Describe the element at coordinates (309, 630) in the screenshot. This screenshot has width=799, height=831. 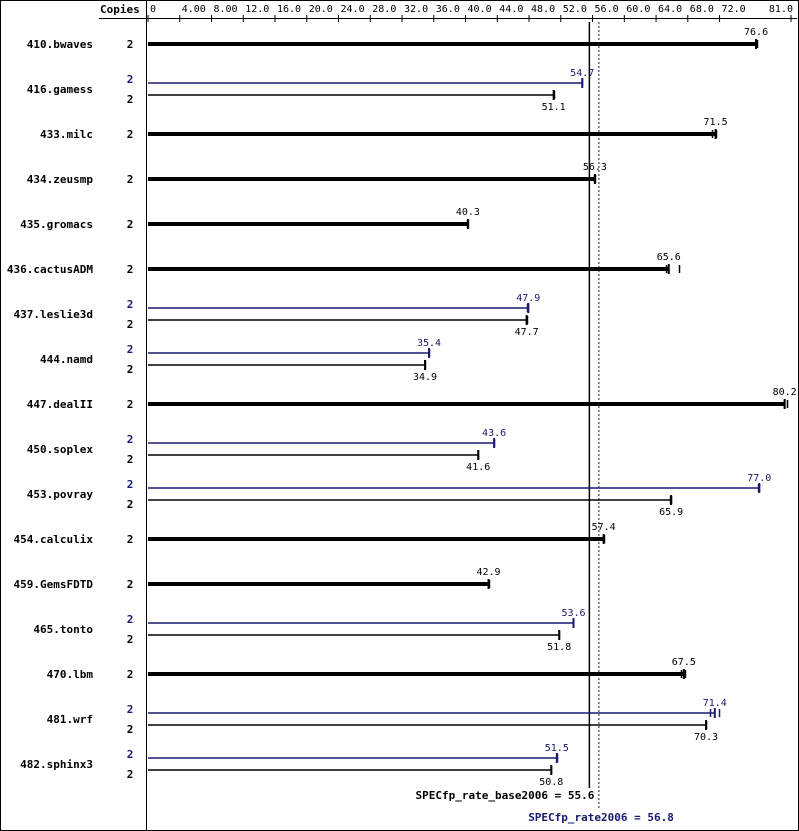
I see `benchmark-row: 465.tonto 2 2 53.6 51.8` at that location.